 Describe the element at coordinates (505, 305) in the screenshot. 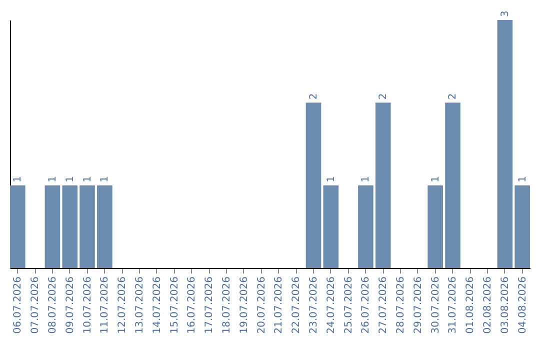

I see `x-tick-label: 03.08.2026` at that location.